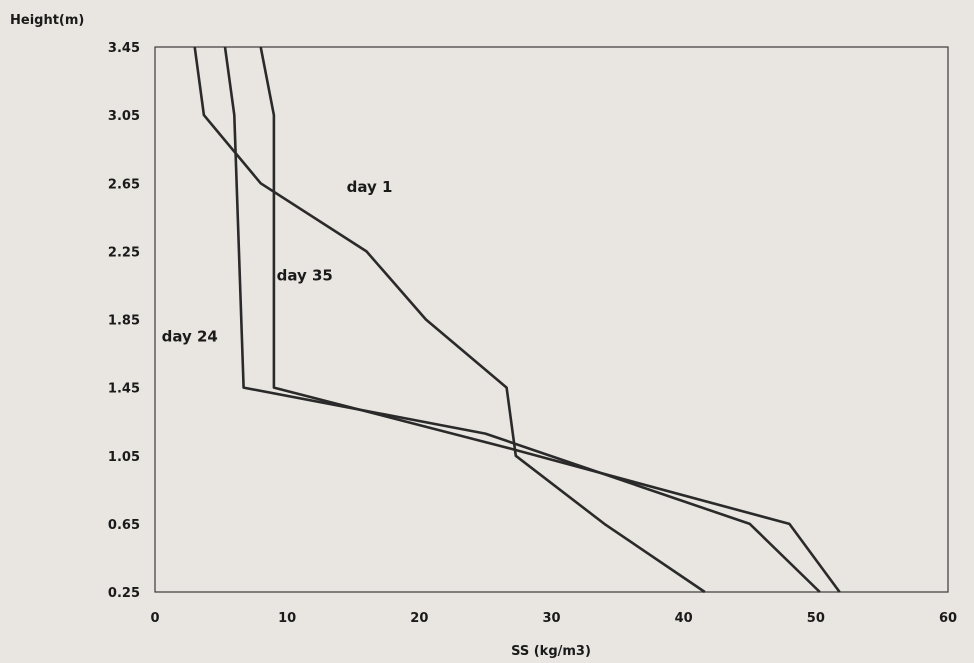 The width and height of the screenshot is (974, 663). I want to click on y-tick-label: 2.25, so click(124, 252).